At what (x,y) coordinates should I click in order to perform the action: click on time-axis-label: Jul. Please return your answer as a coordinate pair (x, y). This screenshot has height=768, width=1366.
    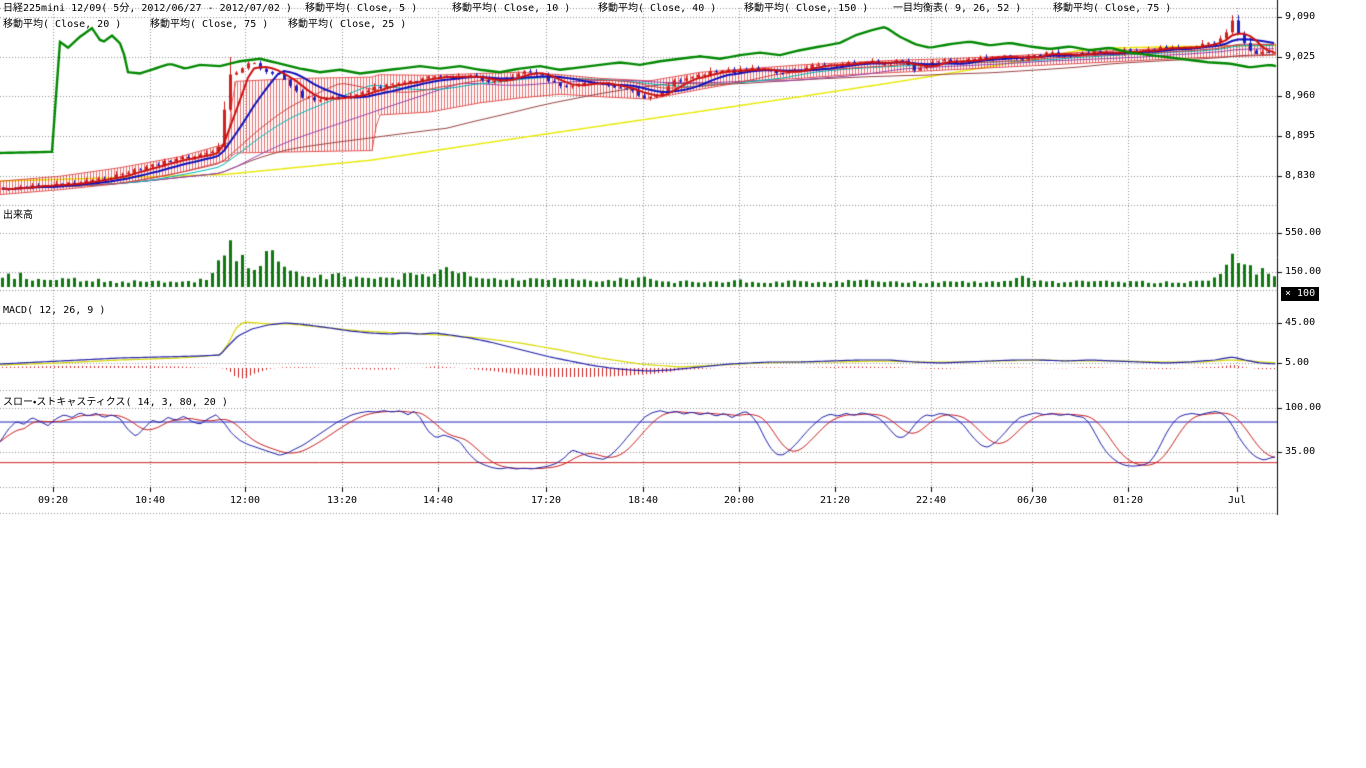
    Looking at the image, I should click on (1237, 500).